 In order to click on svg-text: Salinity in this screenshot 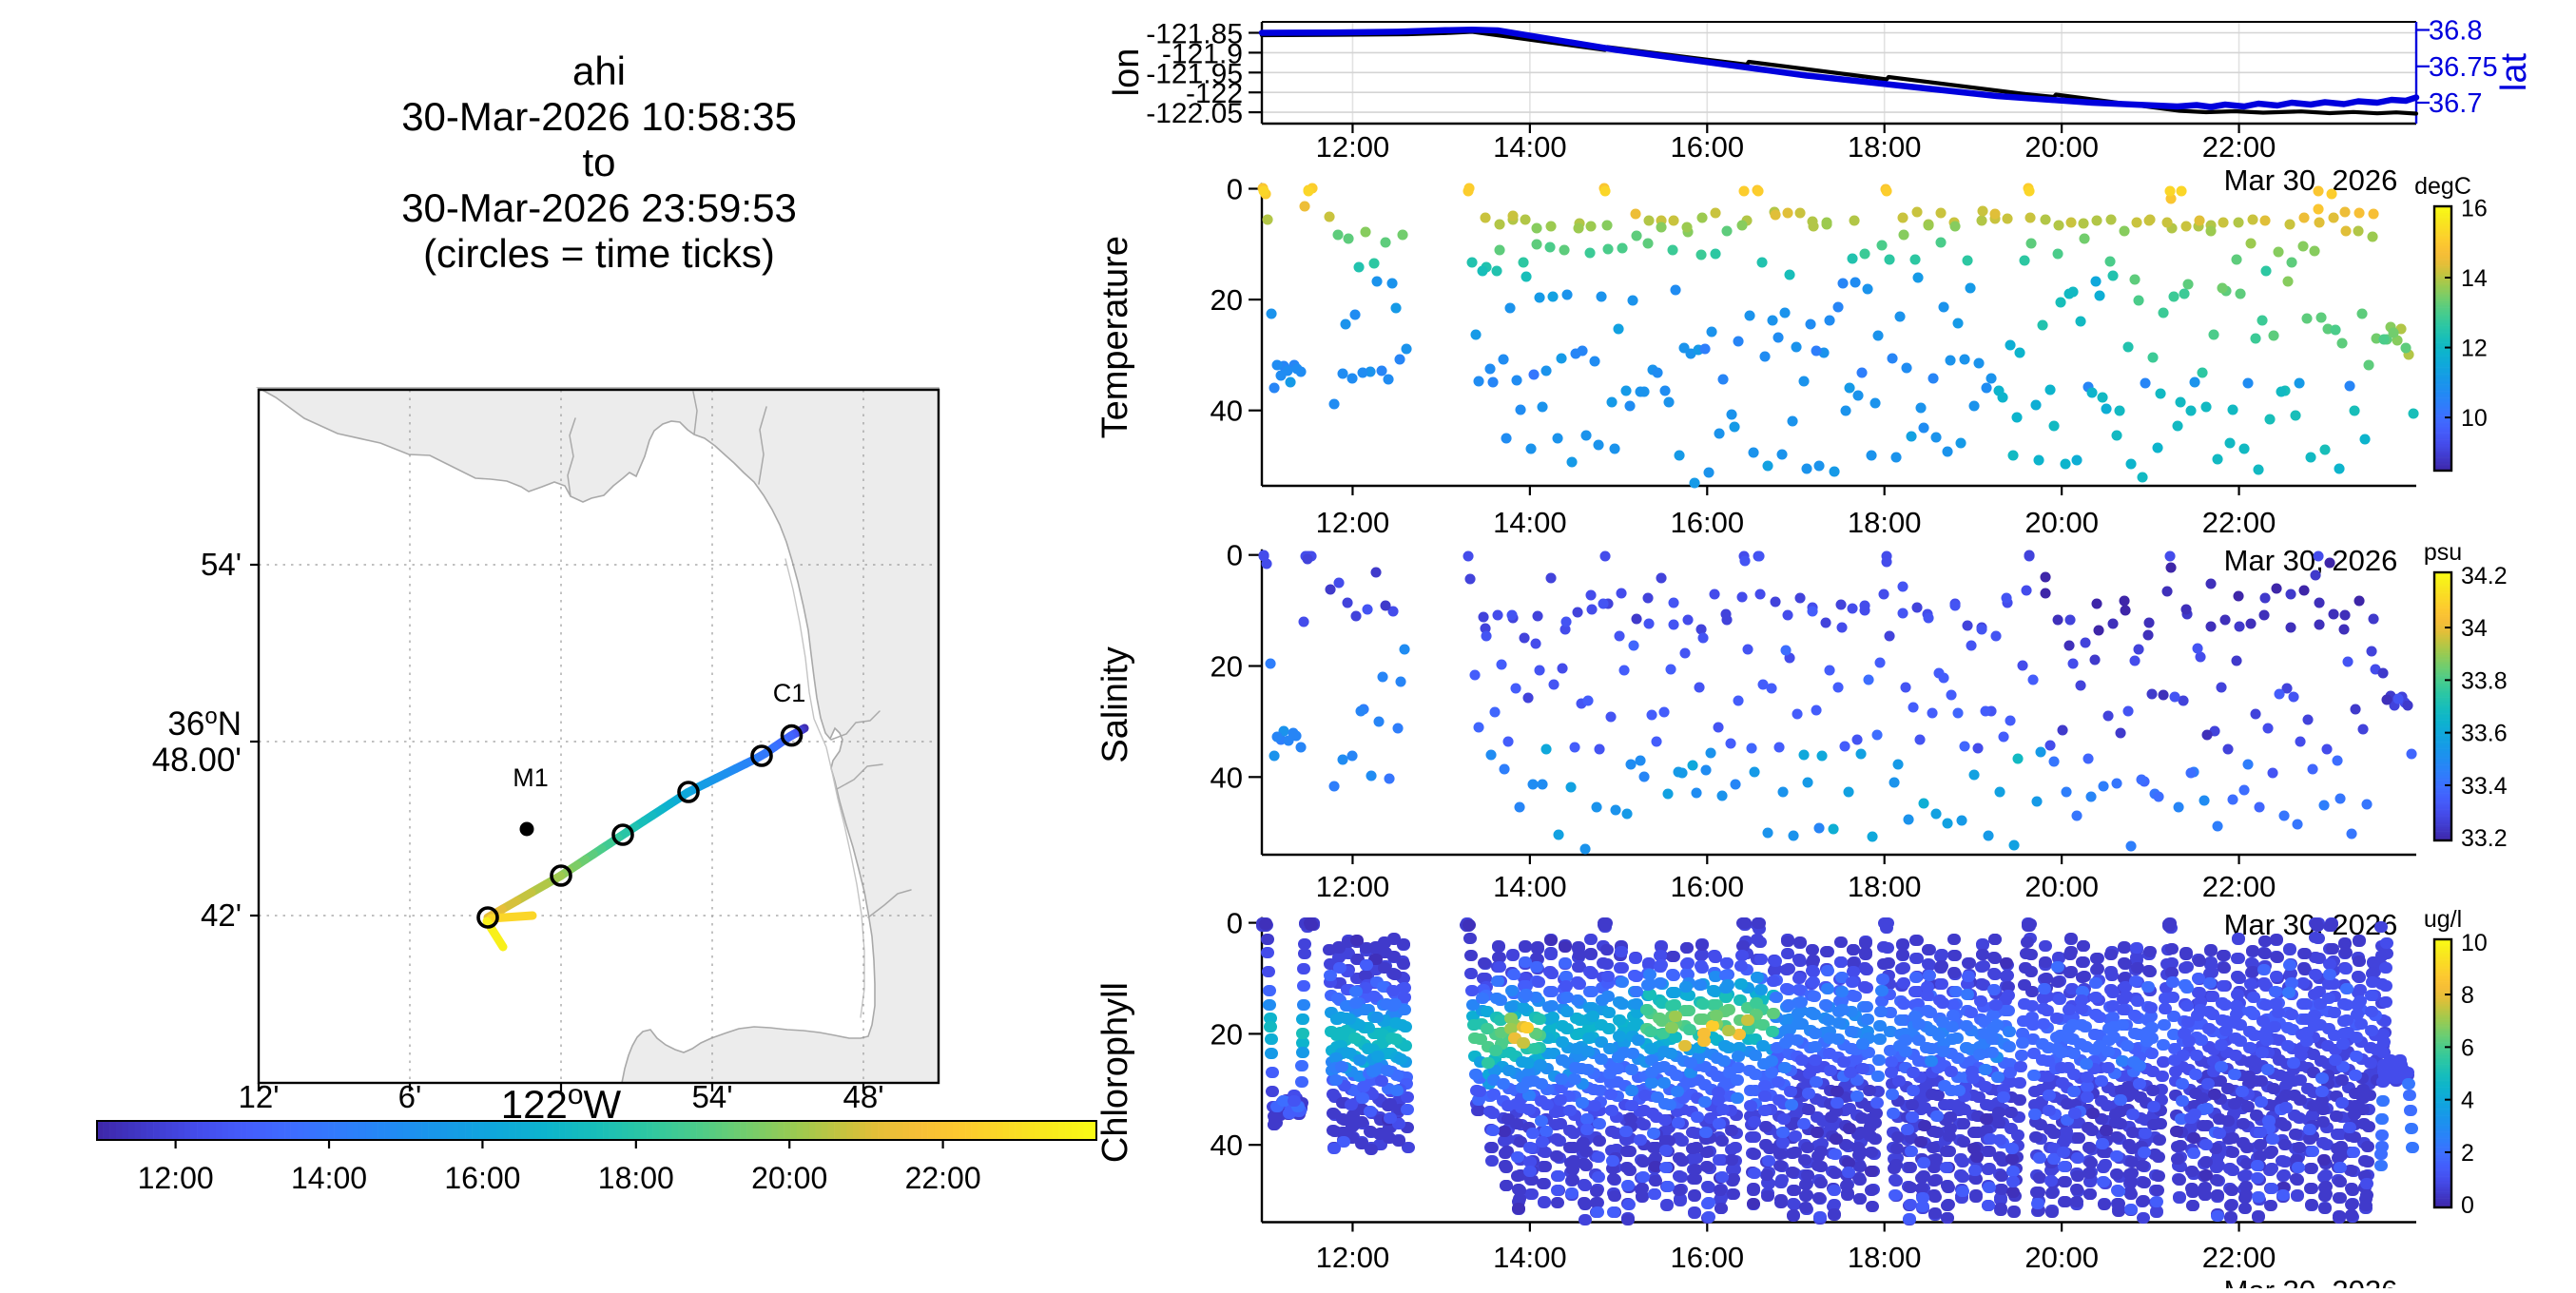, I will do `click(1115, 704)`.